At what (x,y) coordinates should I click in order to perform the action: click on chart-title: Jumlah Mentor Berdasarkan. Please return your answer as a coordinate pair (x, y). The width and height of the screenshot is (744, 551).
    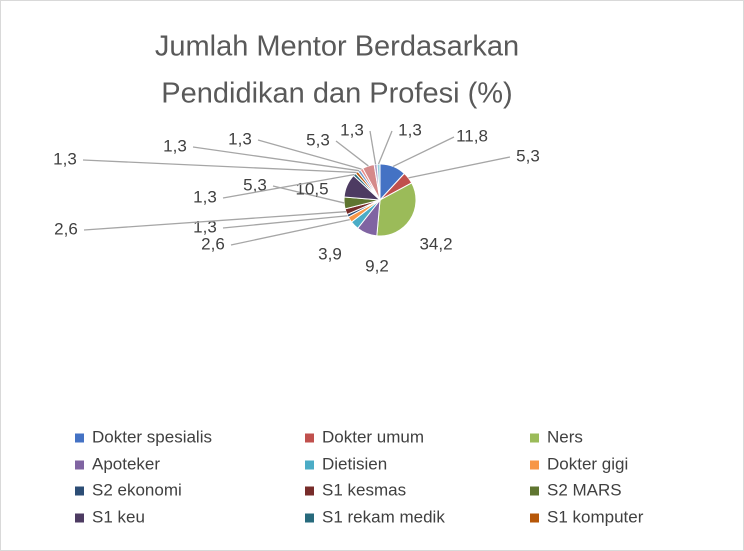
    Looking at the image, I should click on (337, 47).